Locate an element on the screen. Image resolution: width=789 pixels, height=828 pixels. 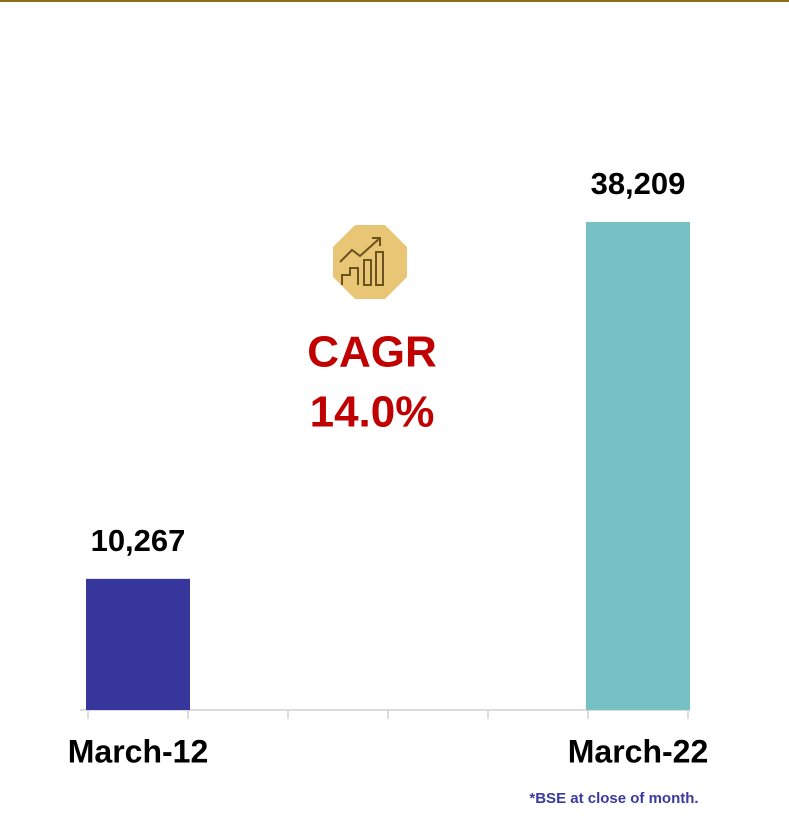
x-tick-label: March-12 is located at coordinates (138, 751).